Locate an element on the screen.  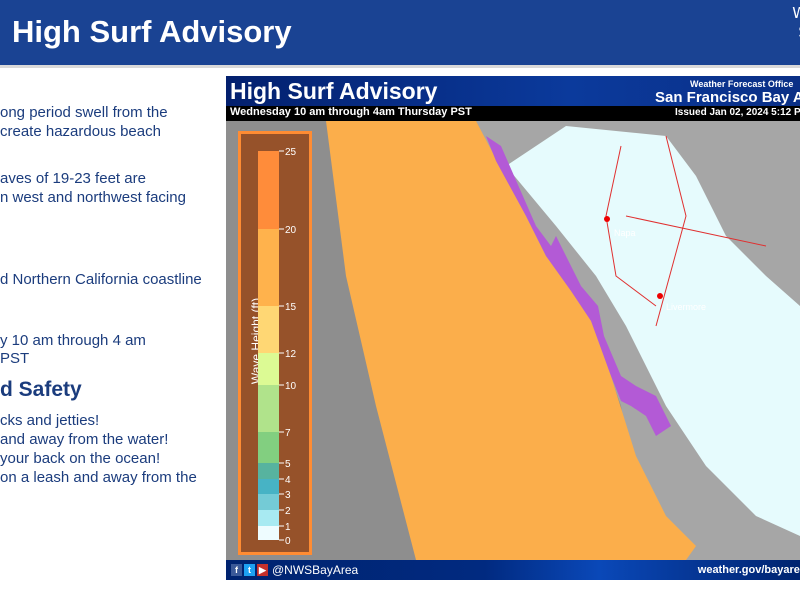
legend-tick-label: 5 is located at coordinates (288, 464).